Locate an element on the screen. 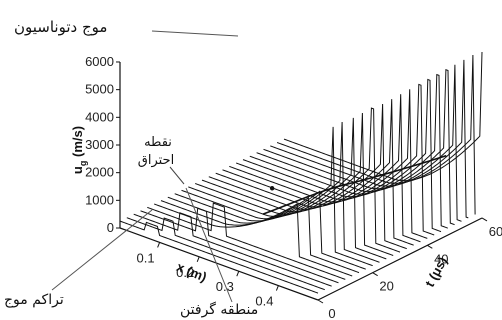 The image size is (502, 320). y-tick-label: 1000 is located at coordinates (99, 199).